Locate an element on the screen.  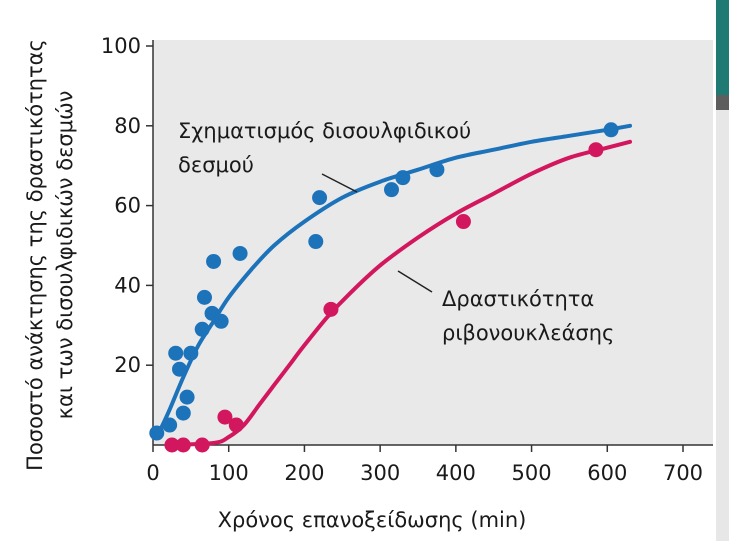
x-tick-label: 0 is located at coordinates (152, 473).